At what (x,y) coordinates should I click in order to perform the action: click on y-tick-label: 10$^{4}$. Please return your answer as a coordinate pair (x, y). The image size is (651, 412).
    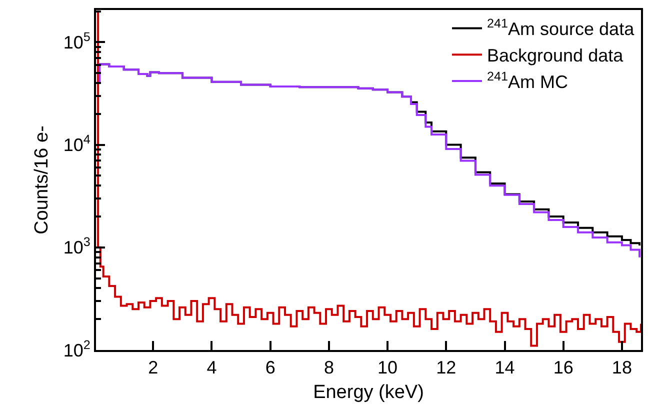
    Looking at the image, I should click on (76, 144).